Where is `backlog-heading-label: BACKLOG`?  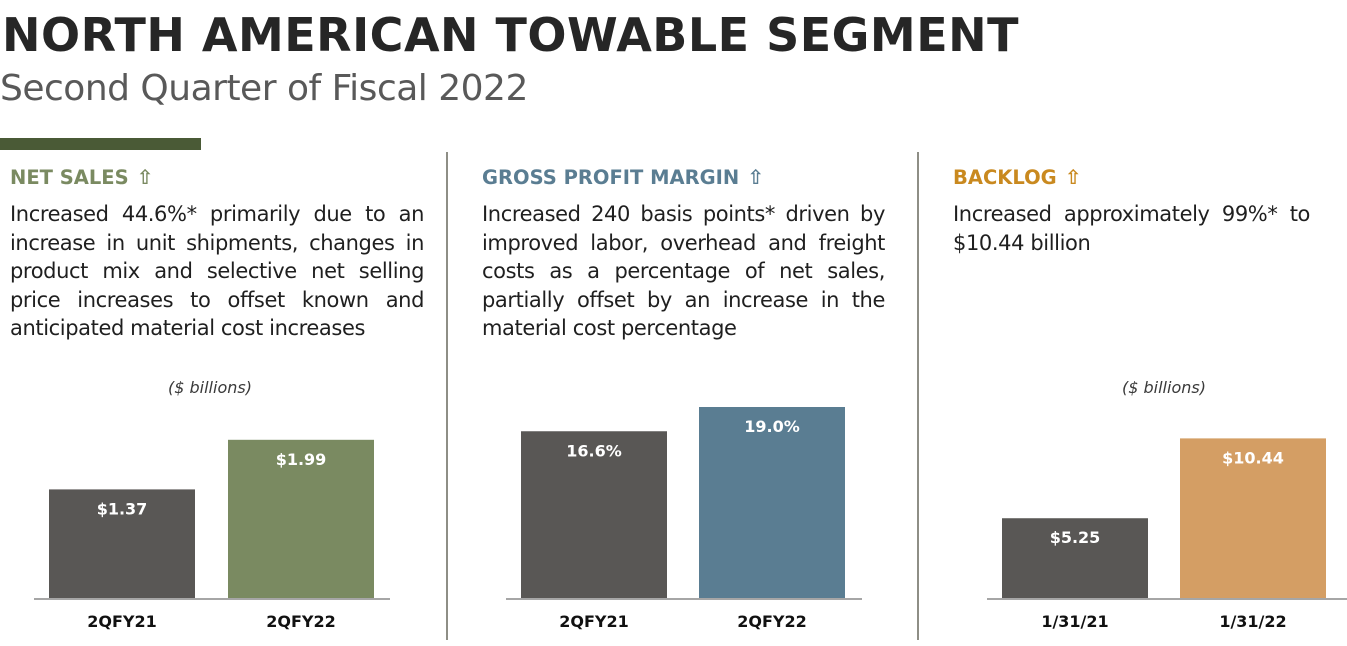
backlog-heading-label: BACKLOG is located at coordinates (1005, 177).